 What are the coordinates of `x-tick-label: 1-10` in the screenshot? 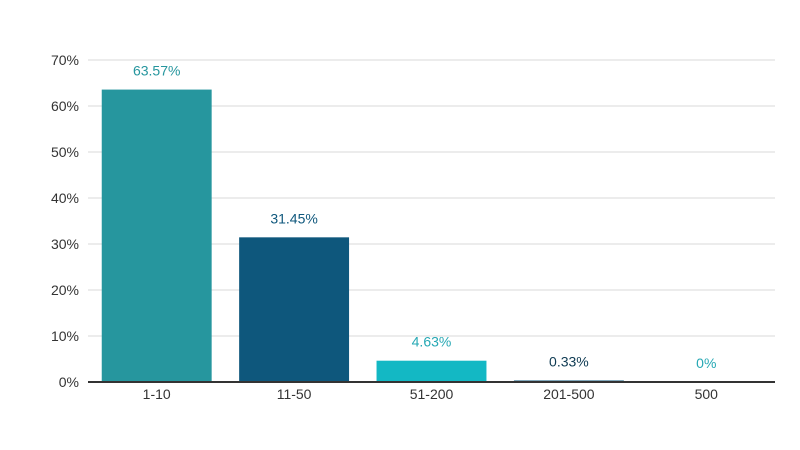 It's located at (157, 394).